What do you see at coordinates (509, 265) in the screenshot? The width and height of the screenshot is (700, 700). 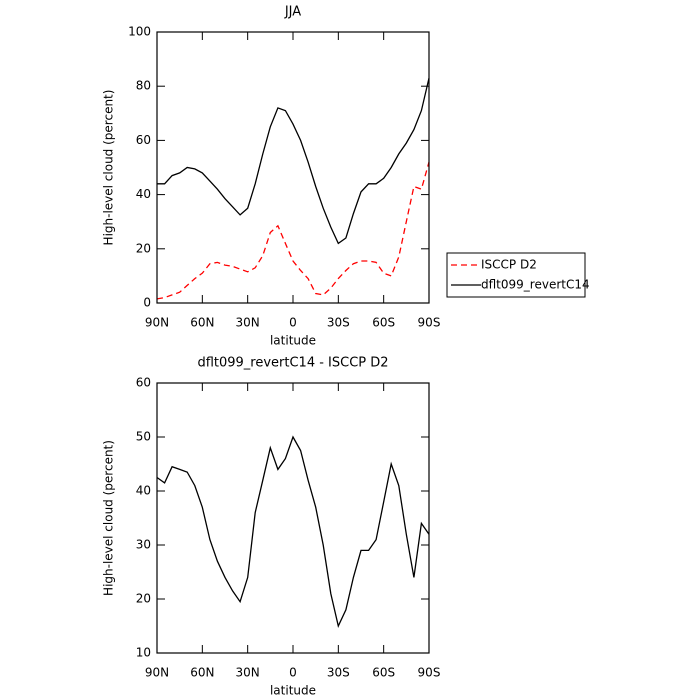 I see `legend-label: ISCCP D2` at bounding box center [509, 265].